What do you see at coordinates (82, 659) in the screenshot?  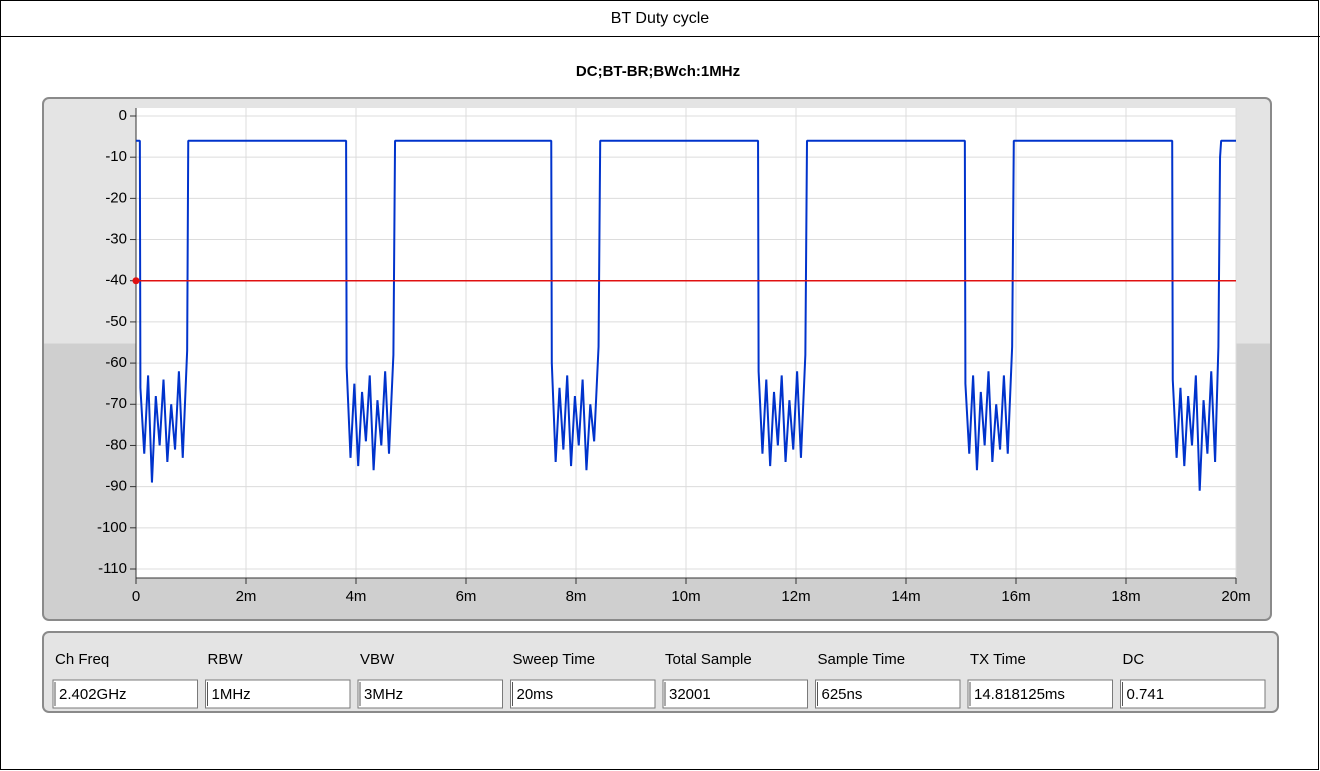 I see `field-label: Ch Freq` at bounding box center [82, 659].